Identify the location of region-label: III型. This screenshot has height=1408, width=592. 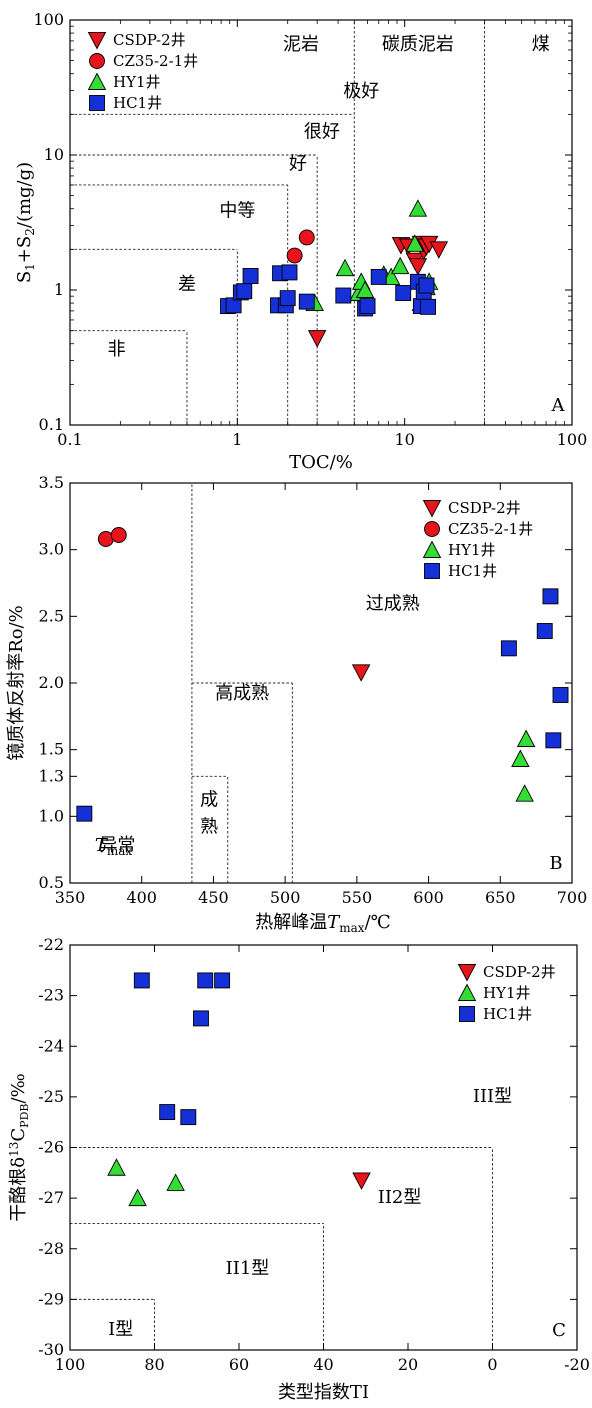
(492, 1096).